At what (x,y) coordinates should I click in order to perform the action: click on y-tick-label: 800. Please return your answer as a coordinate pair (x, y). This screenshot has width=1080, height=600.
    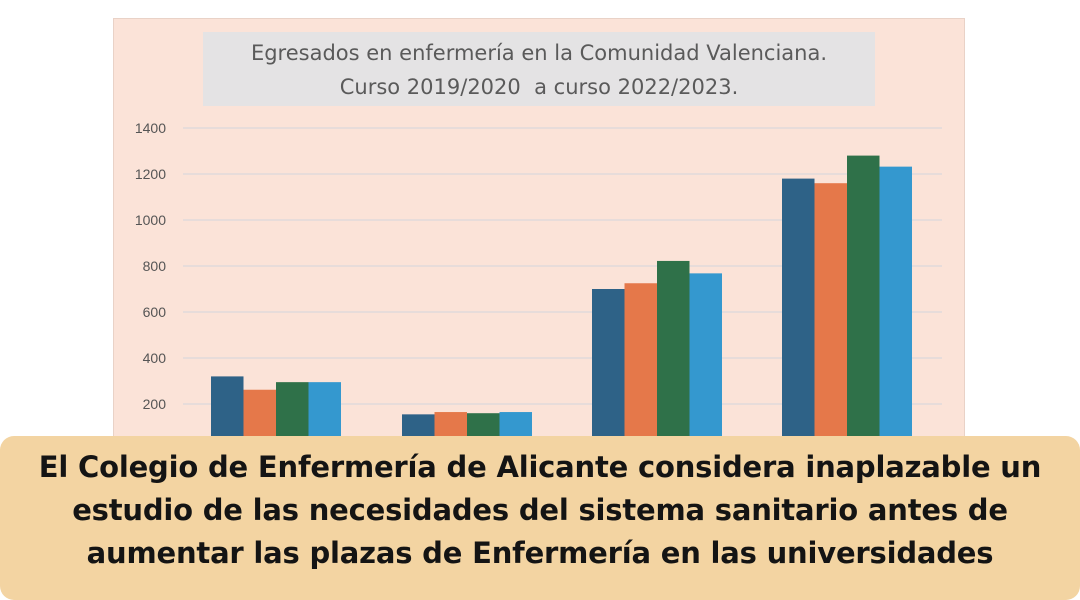
    Looking at the image, I should click on (155, 266).